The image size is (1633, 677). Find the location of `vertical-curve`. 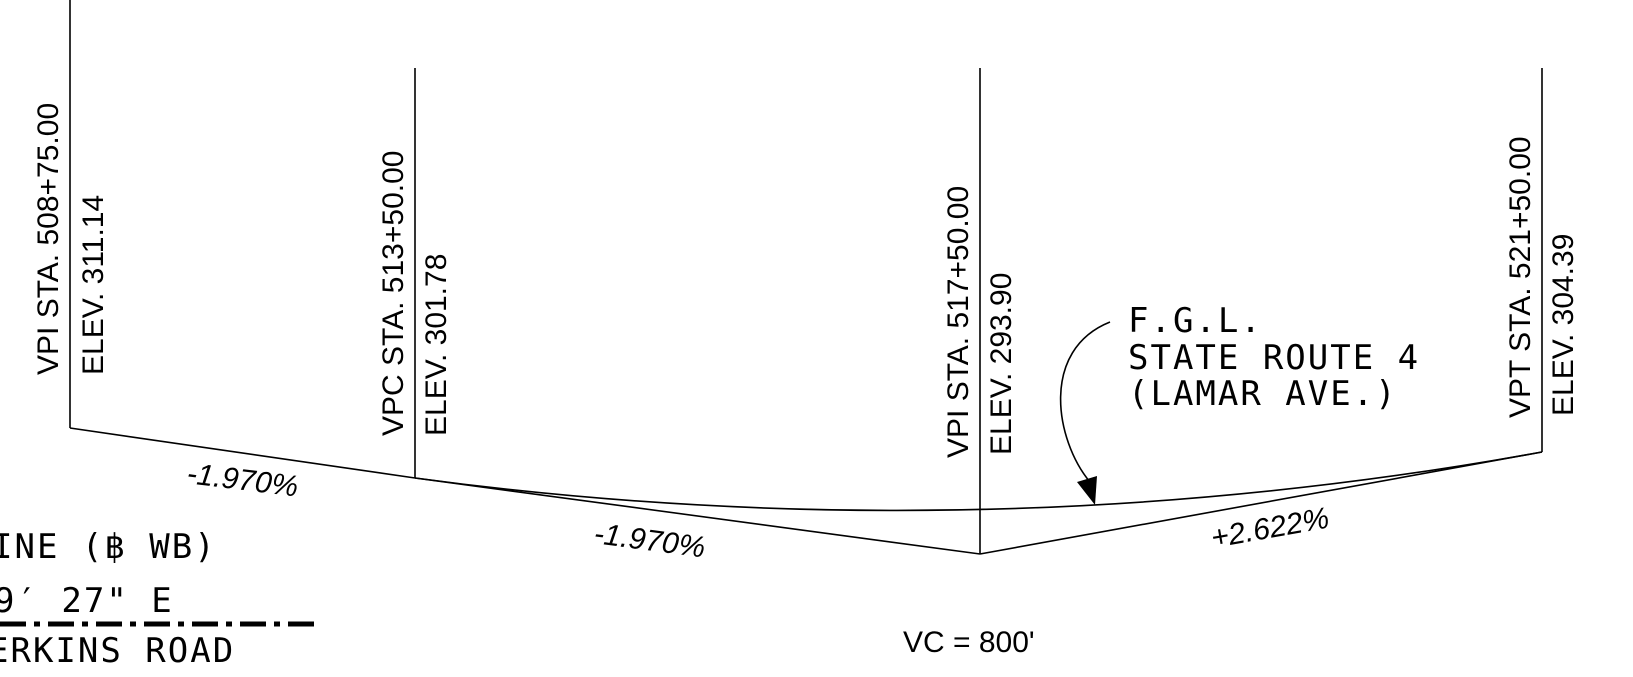

vertical-curve is located at coordinates (978, 481).